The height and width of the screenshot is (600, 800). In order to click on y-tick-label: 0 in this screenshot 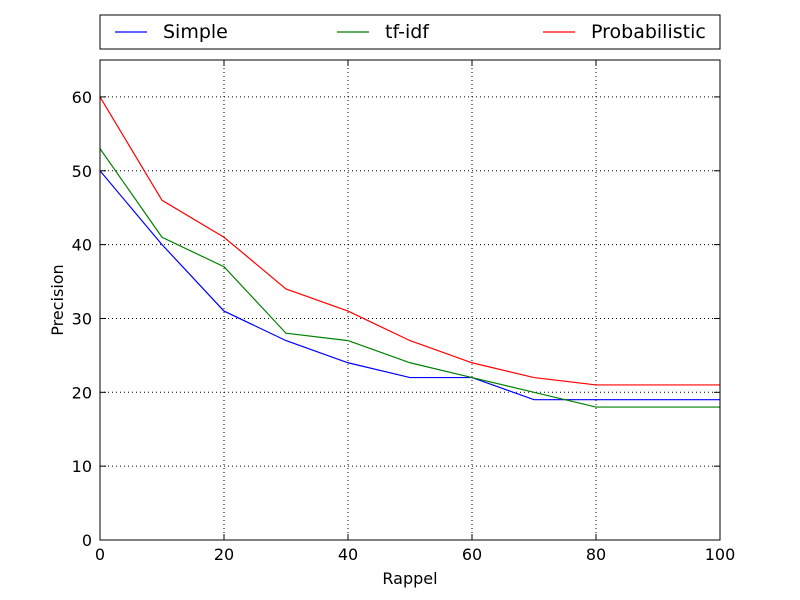, I will do `click(87, 540)`.